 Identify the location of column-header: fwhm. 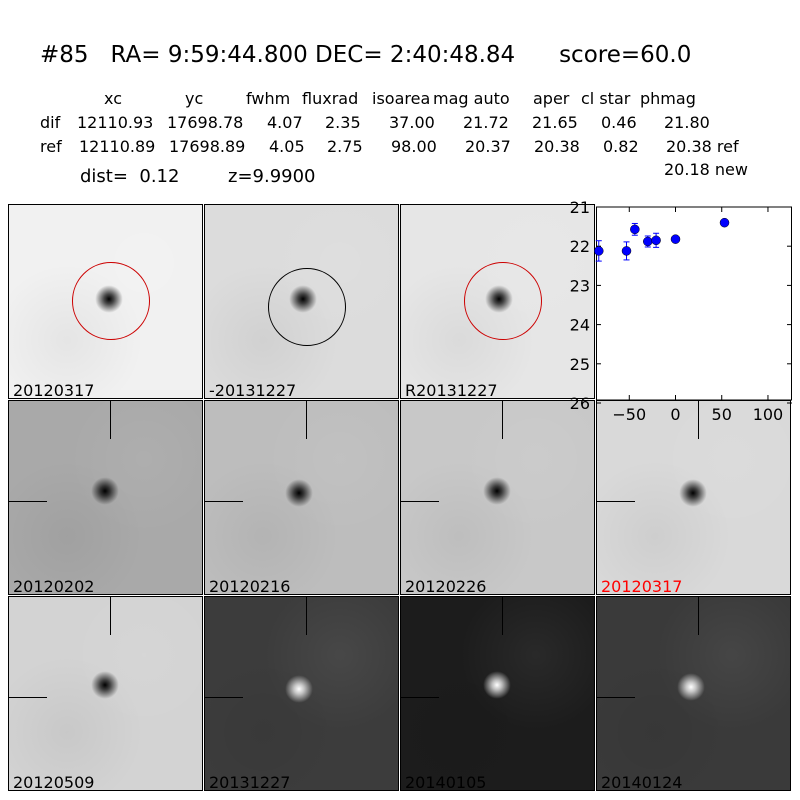
(268, 98).